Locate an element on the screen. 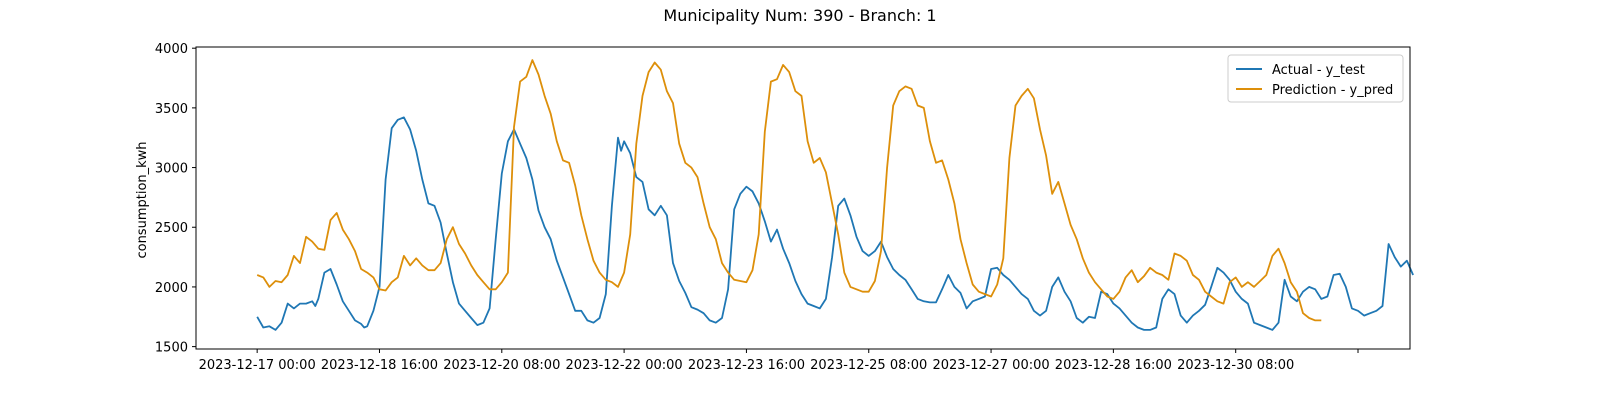  legend: Actual - y_test Prediction - y_pred is located at coordinates (1315, 78).